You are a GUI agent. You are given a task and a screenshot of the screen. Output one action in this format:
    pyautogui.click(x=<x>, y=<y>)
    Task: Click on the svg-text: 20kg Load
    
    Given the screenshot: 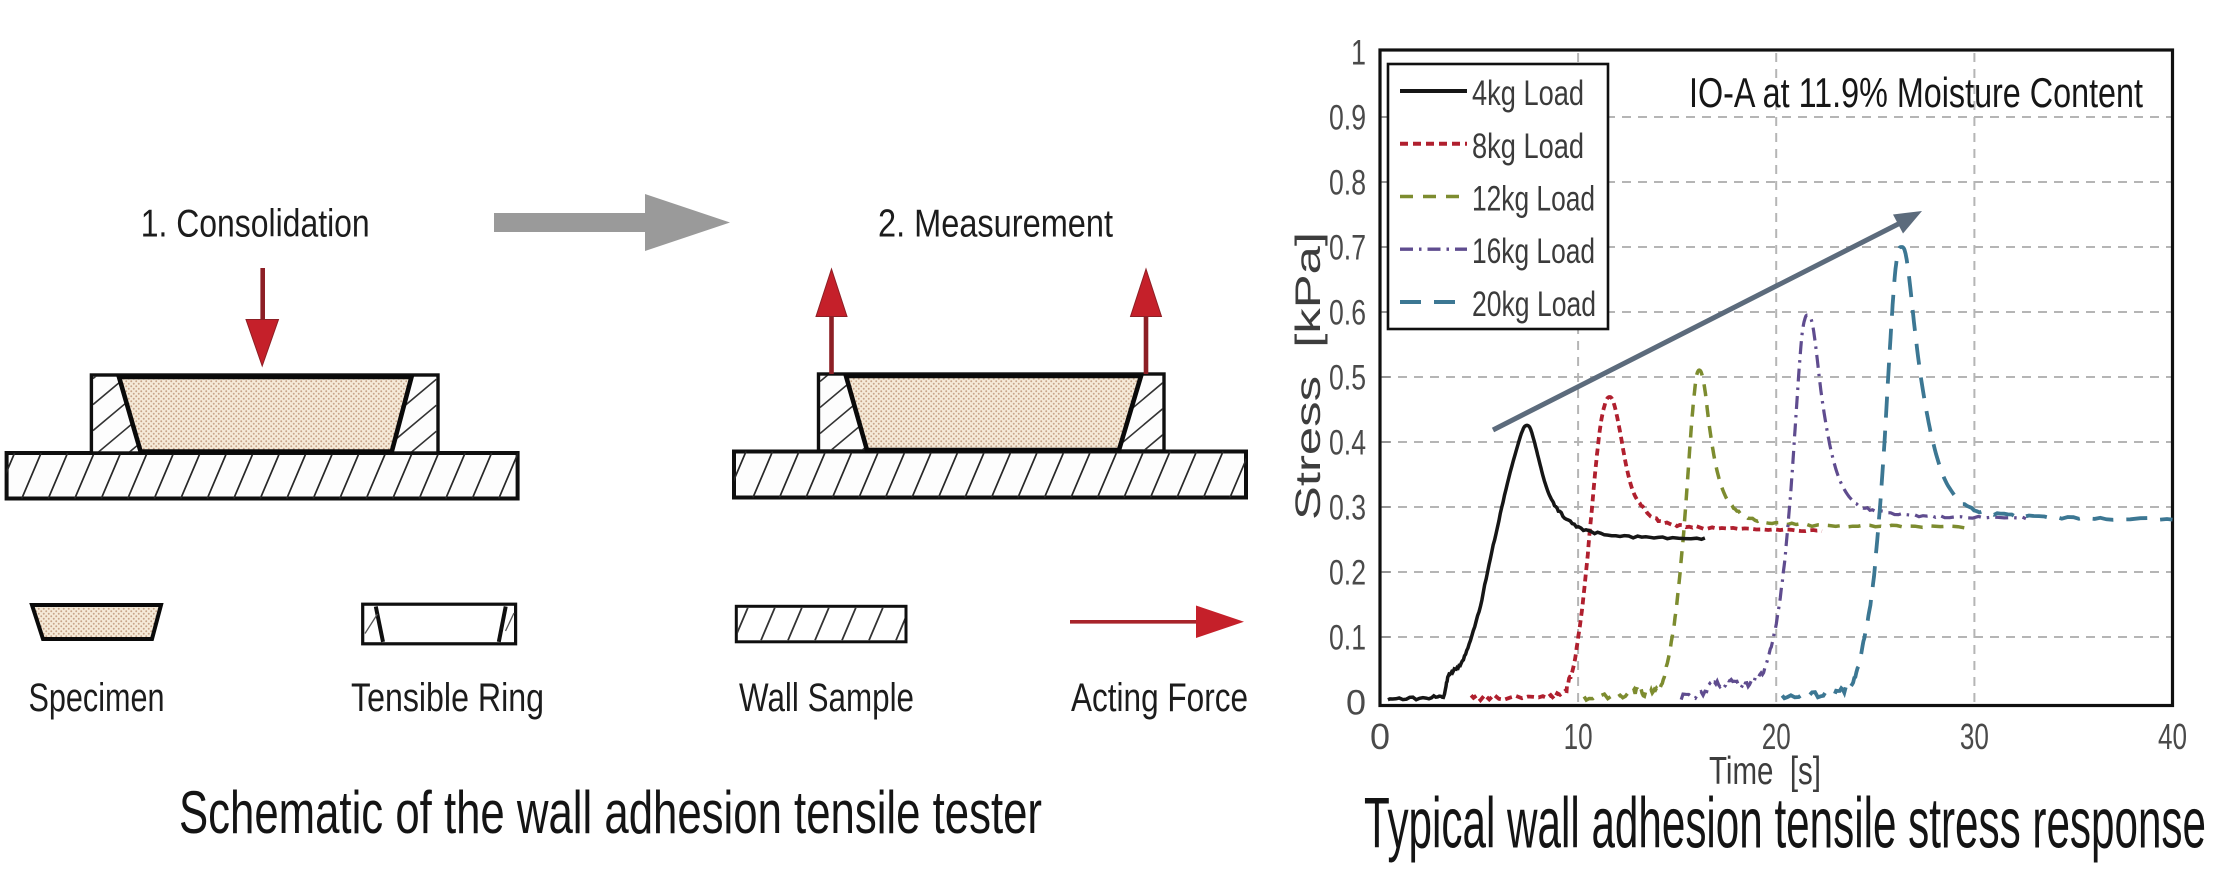 What is the action you would take?
    pyautogui.click(x=1534, y=304)
    